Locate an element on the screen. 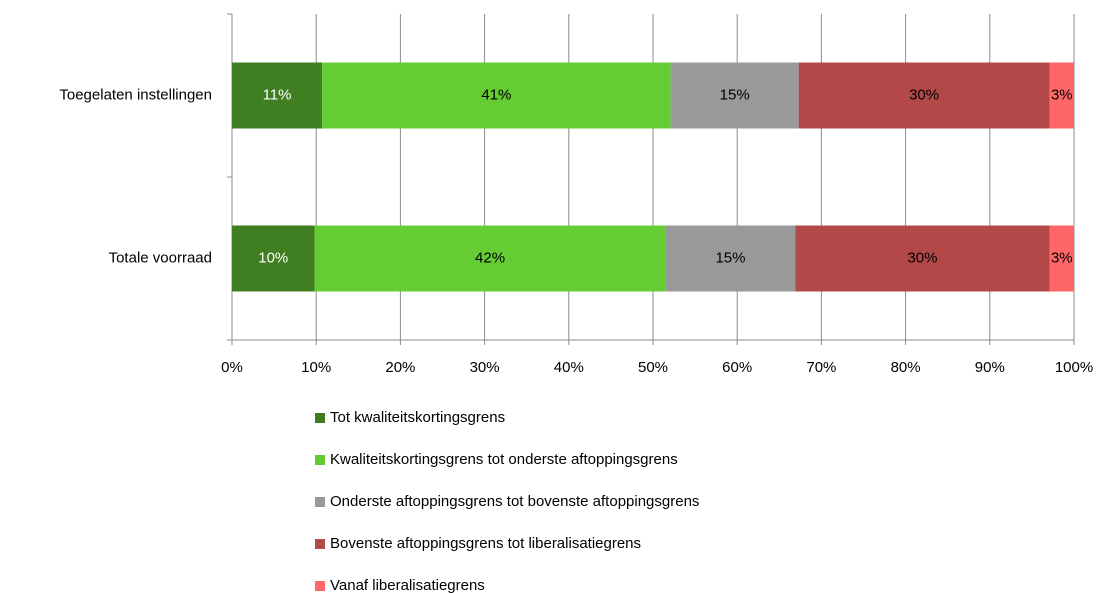 Image resolution: width=1100 pixels, height=593 pixels. x-tick-label: 40% is located at coordinates (569, 367).